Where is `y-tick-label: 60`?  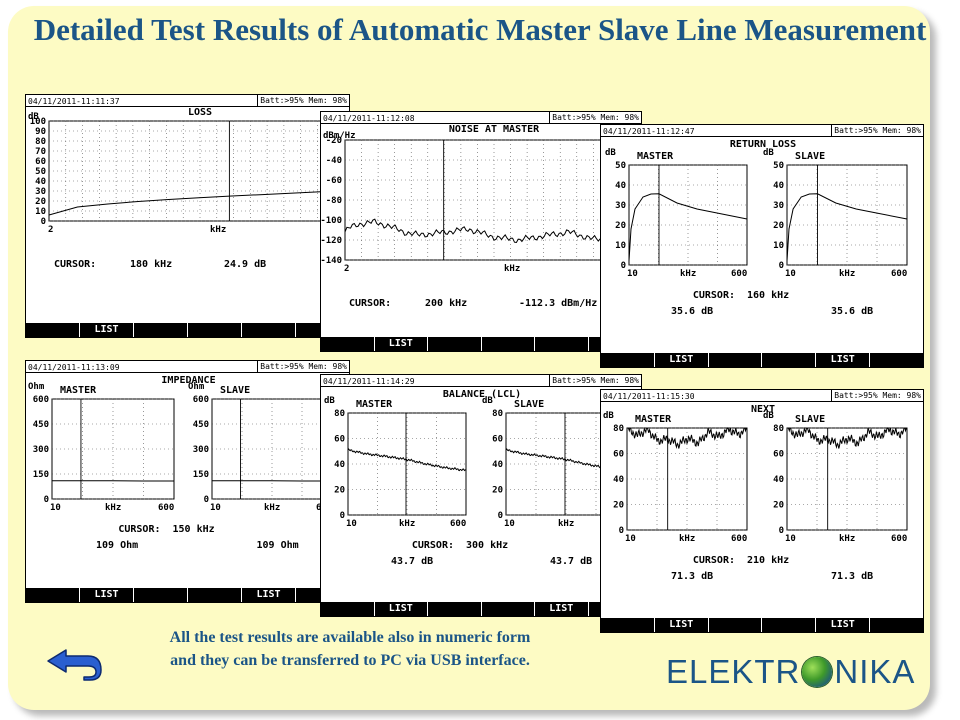 y-tick-label: 60 is located at coordinates (339, 440).